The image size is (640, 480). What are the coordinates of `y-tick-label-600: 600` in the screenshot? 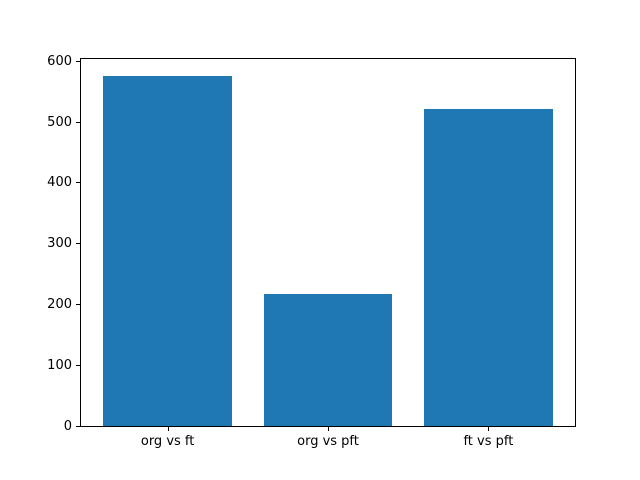 It's located at (59, 61).